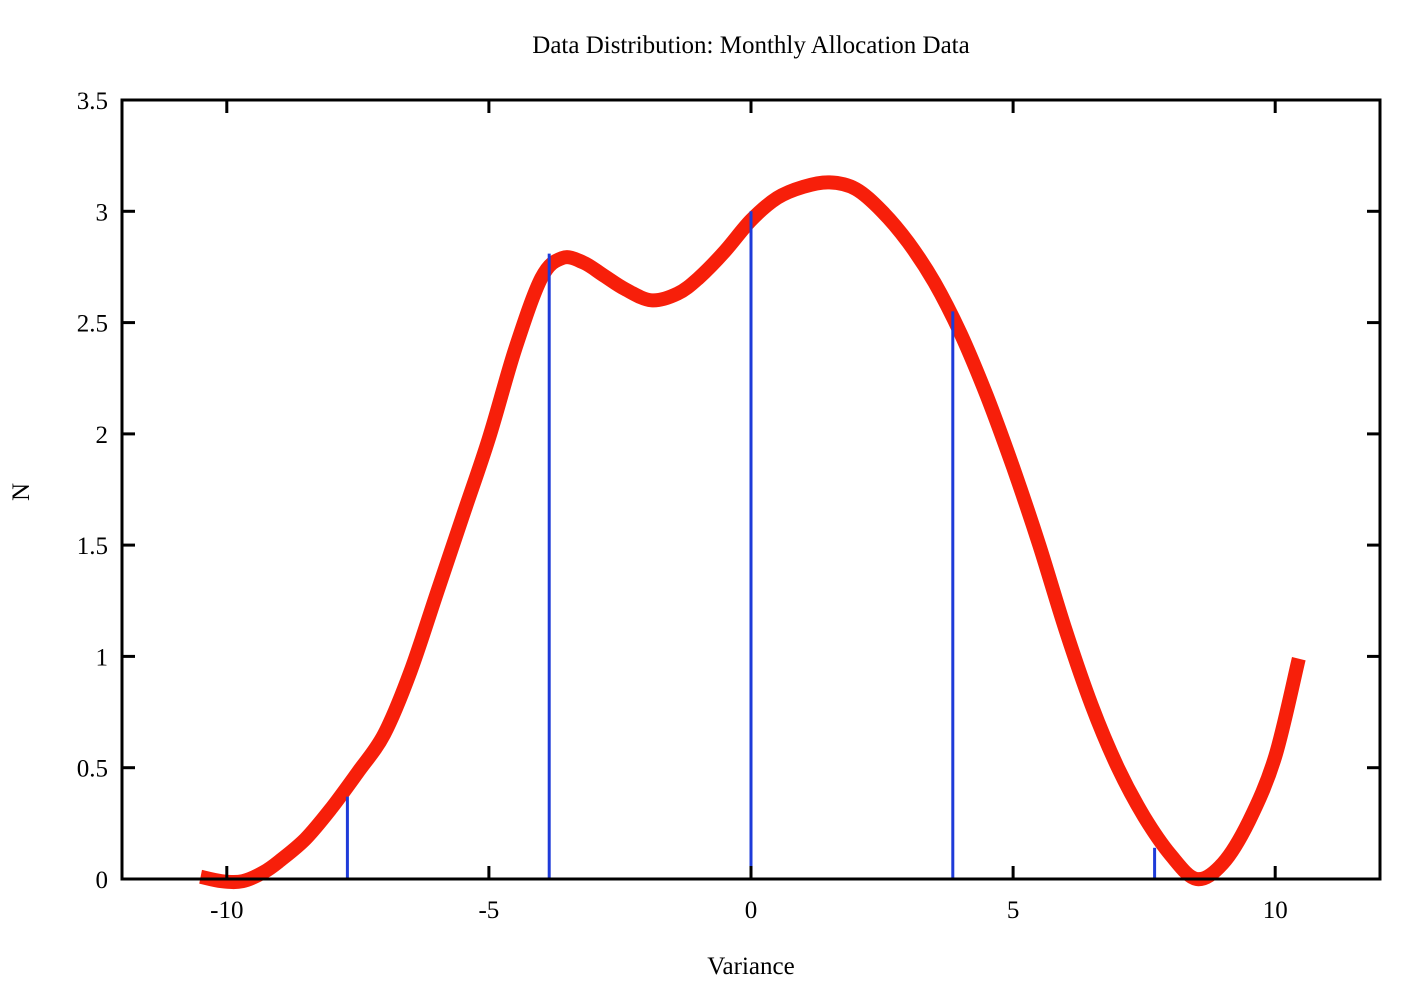  Describe the element at coordinates (102, 435) in the screenshot. I see `y-tick-label: 2` at that location.